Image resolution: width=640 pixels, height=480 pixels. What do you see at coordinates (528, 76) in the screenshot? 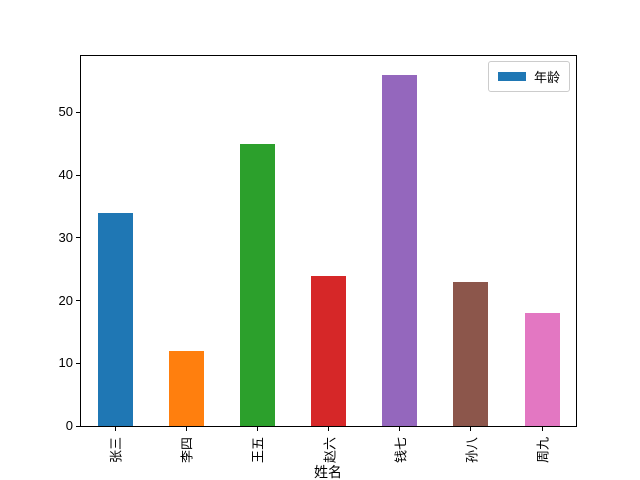
I see `legend: 年龄` at bounding box center [528, 76].